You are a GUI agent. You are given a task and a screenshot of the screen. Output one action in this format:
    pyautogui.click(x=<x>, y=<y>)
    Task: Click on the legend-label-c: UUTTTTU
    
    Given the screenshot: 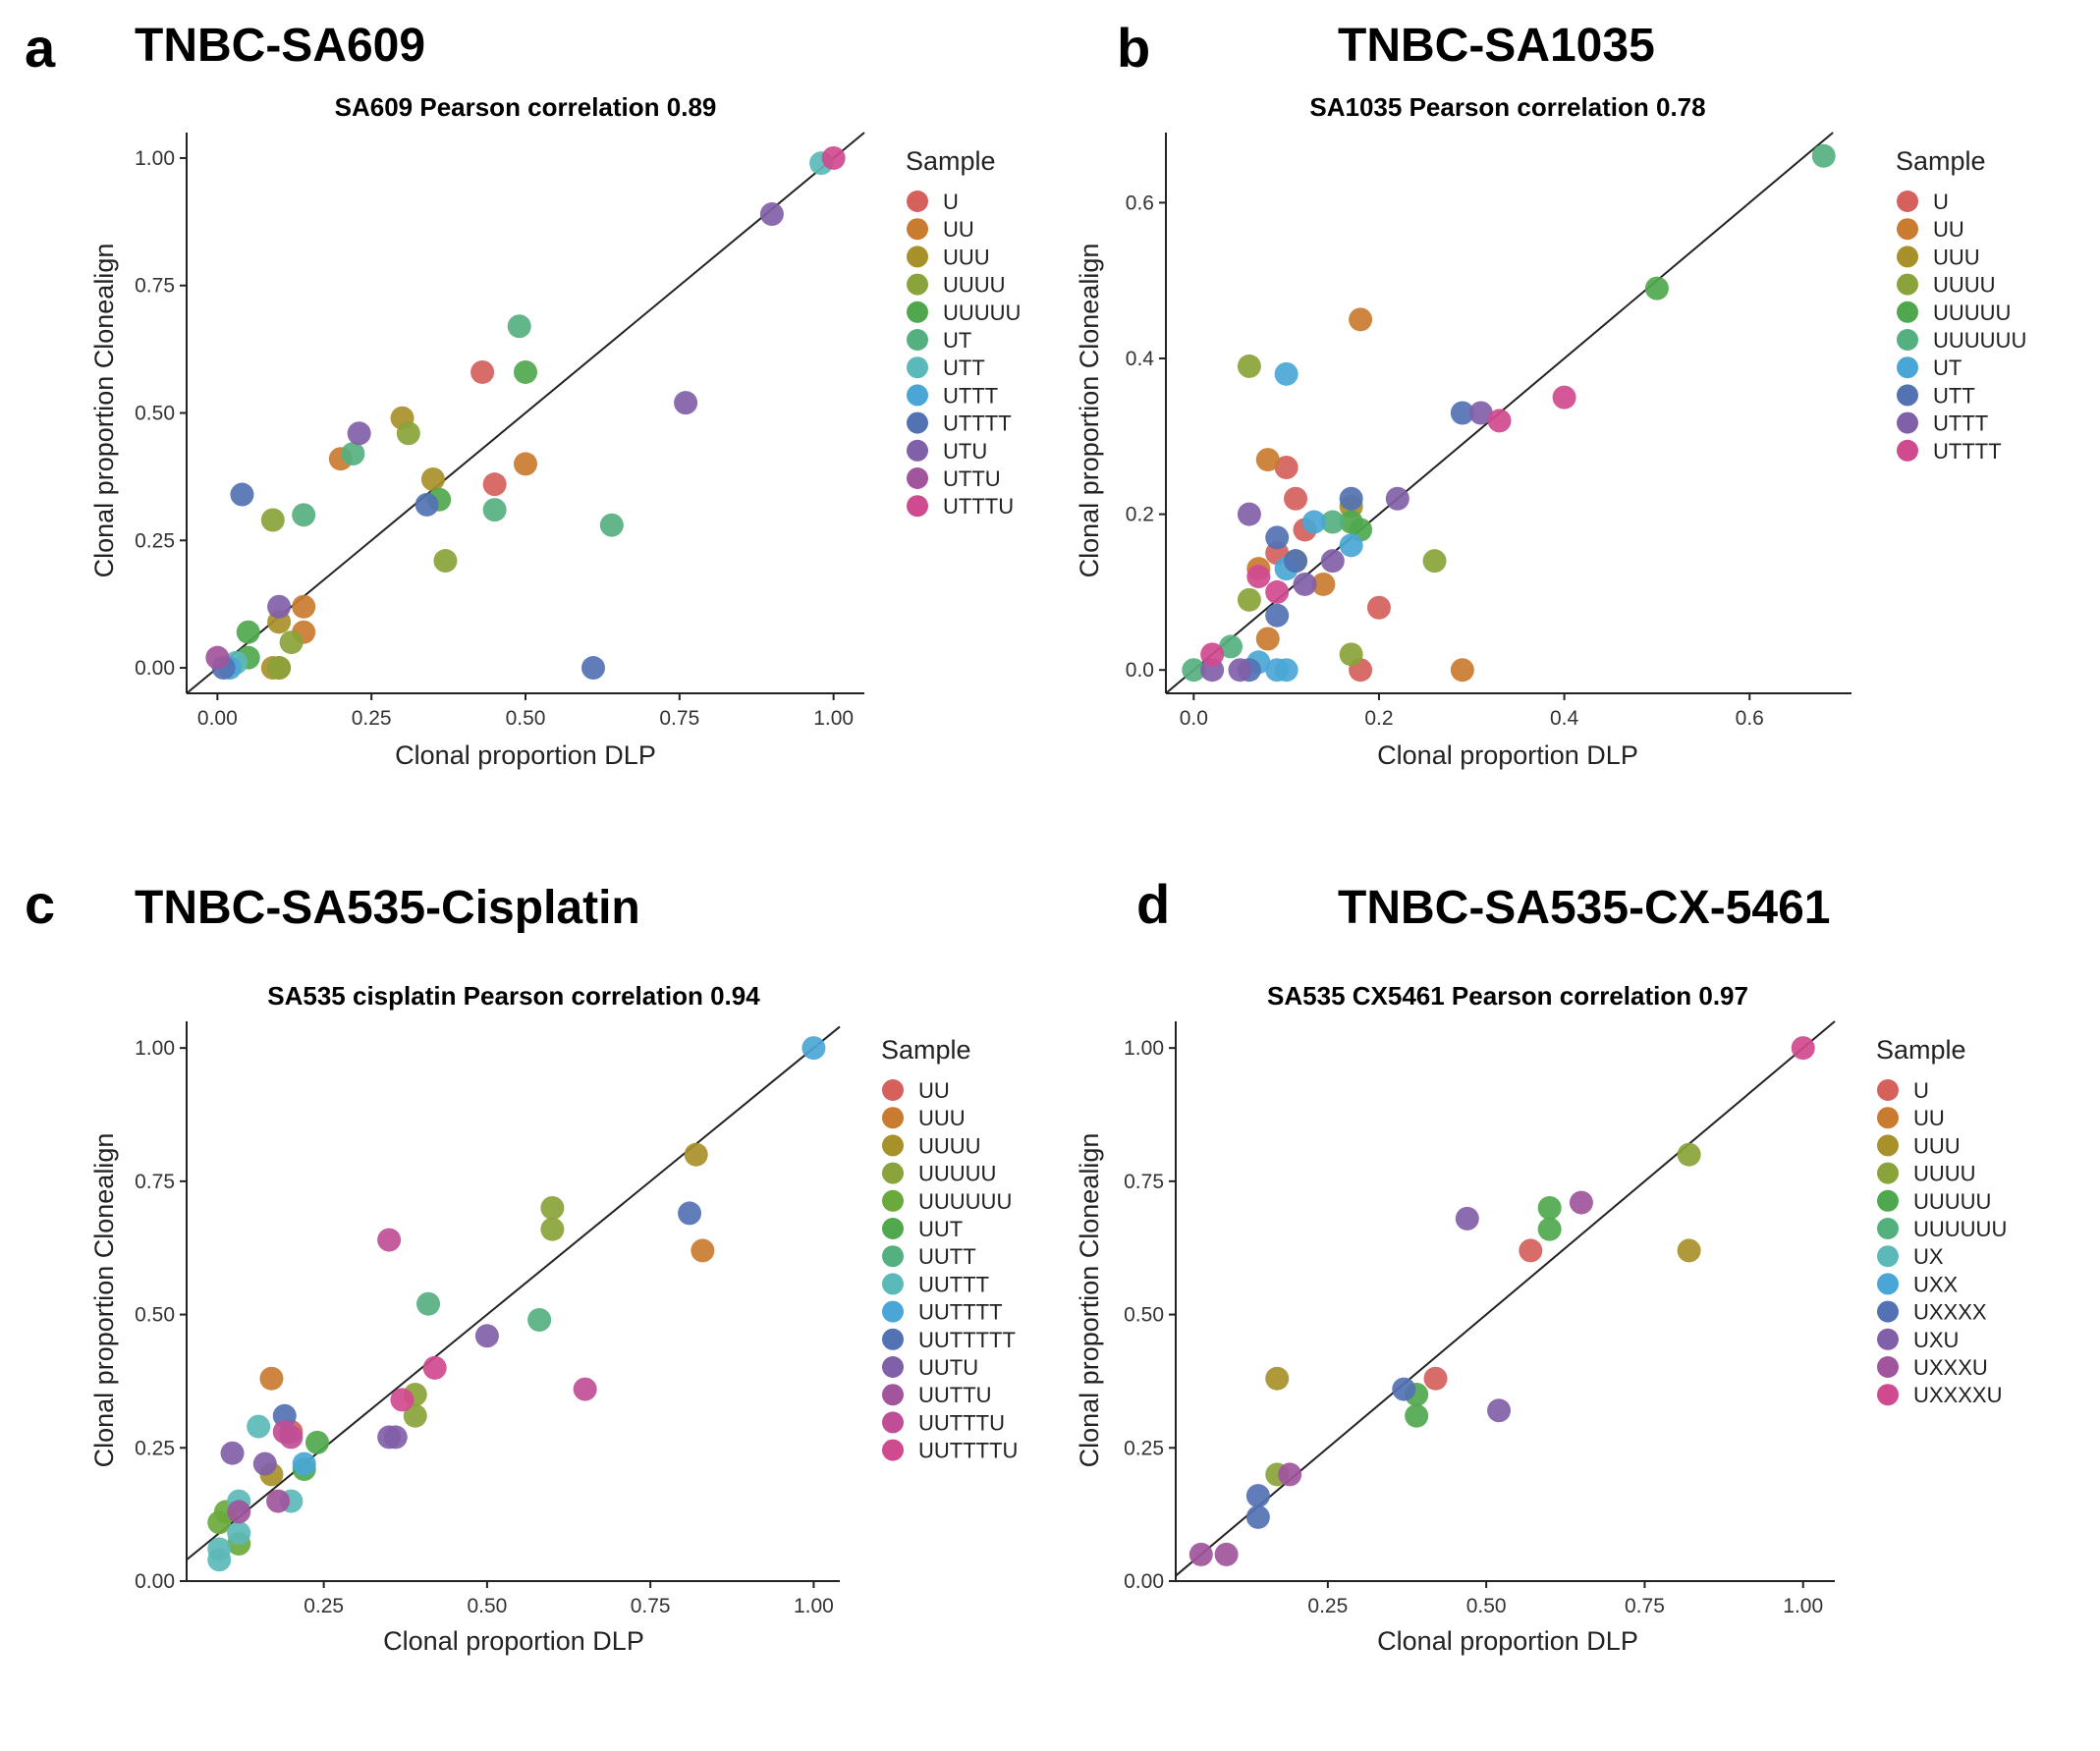 What is the action you would take?
    pyautogui.click(x=968, y=1451)
    